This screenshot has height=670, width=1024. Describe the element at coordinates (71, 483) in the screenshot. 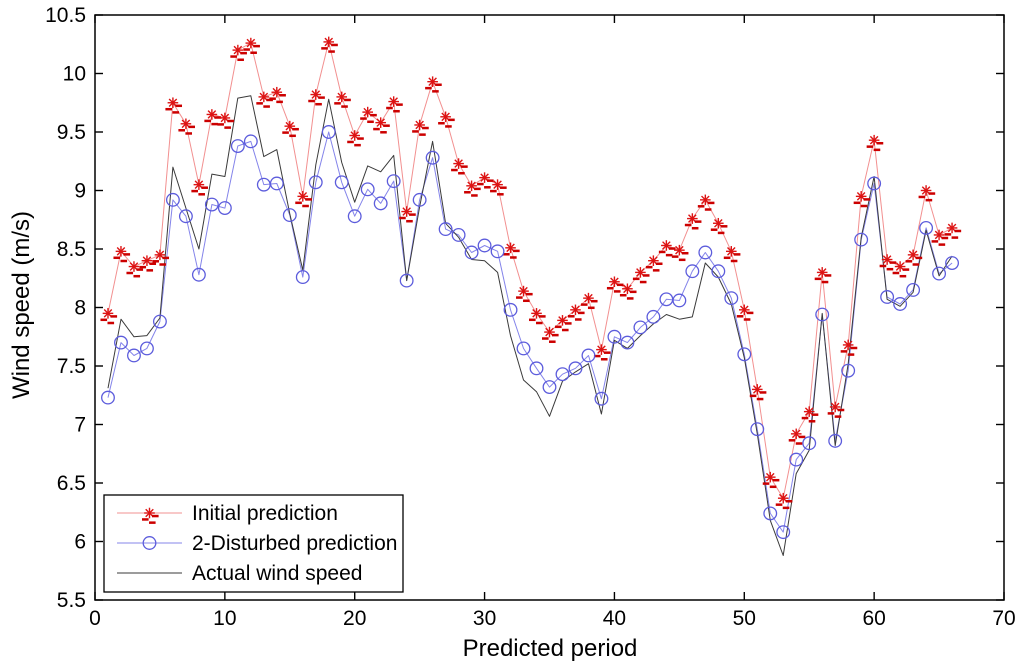

I see `y-tick-label: 6.5` at that location.